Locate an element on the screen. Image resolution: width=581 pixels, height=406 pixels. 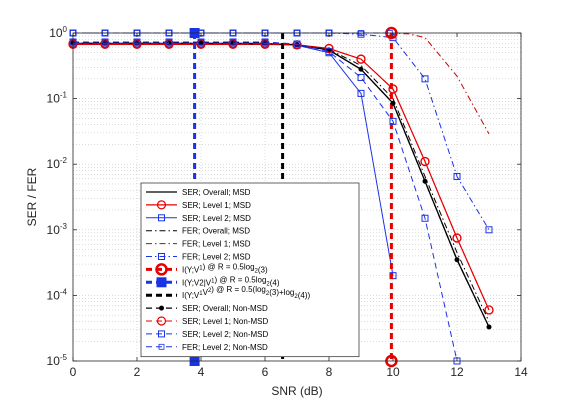
y-tick-label: 10⁰ is located at coordinates (58, 32).